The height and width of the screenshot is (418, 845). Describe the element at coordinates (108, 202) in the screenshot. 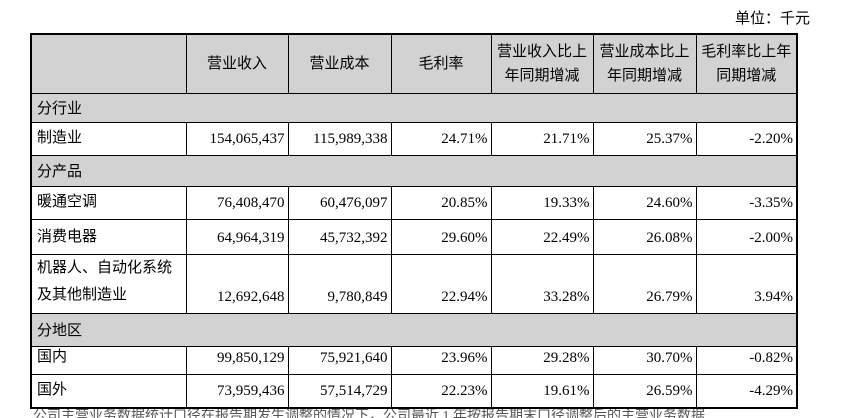

I see `row-label: 暖通空调` at that location.